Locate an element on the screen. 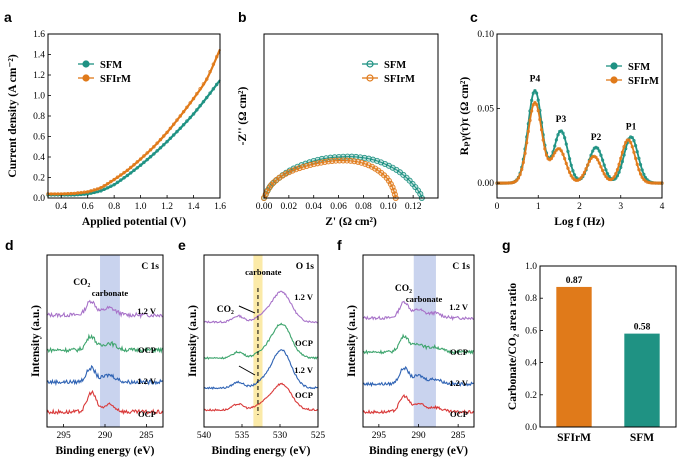  panel-c-xtick-label: 3 is located at coordinates (620, 207).